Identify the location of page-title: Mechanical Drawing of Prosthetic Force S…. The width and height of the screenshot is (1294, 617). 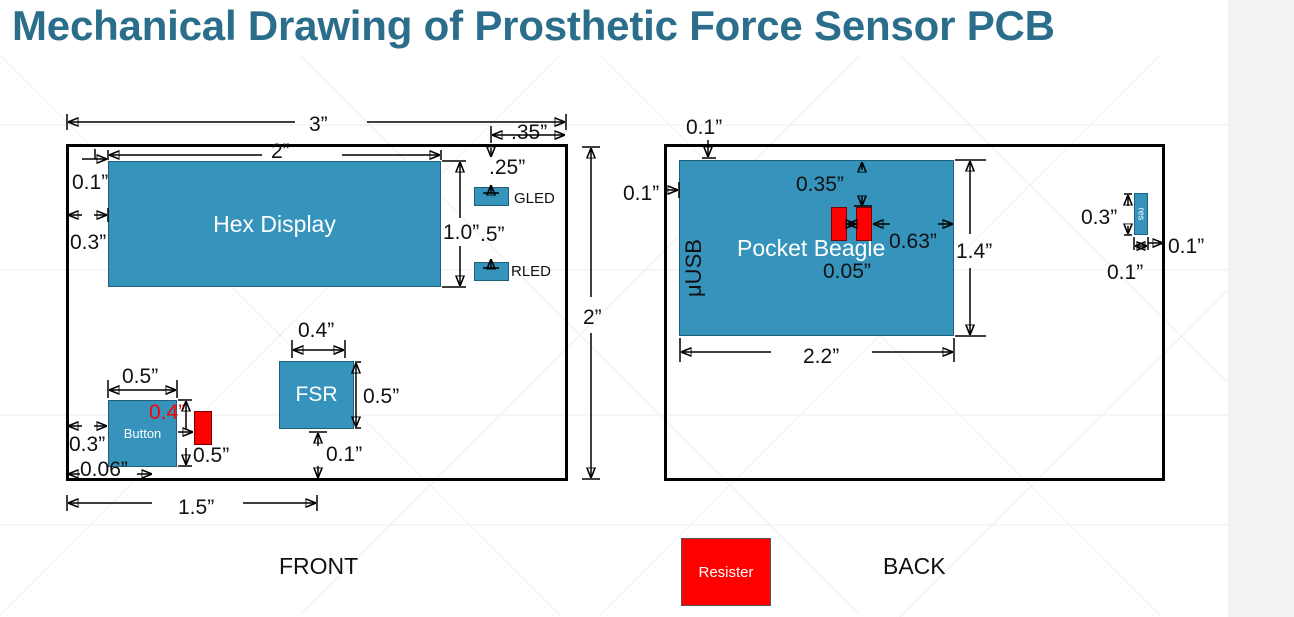
(533, 25).